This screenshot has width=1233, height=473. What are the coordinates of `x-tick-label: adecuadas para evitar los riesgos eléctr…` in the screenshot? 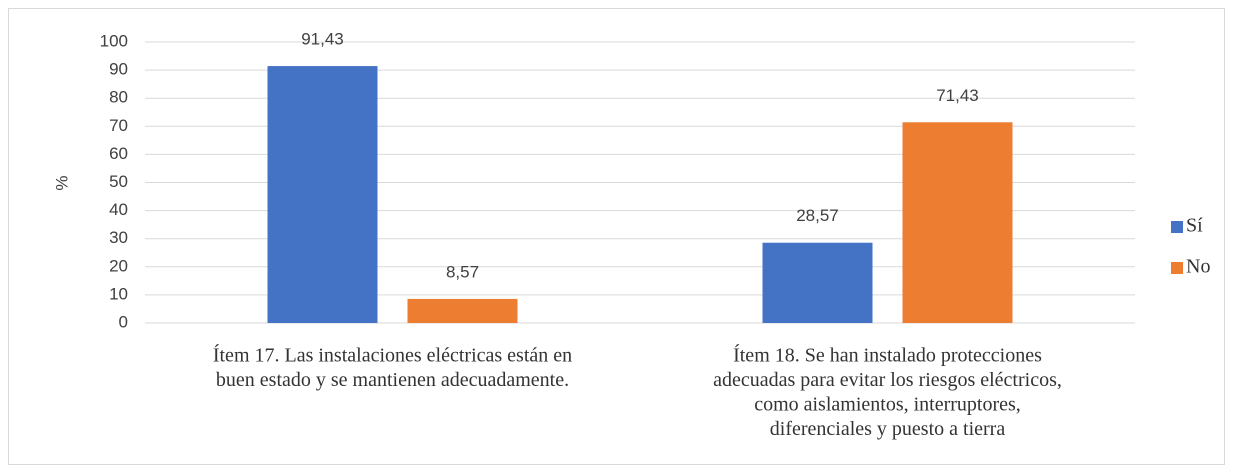 It's located at (887, 380).